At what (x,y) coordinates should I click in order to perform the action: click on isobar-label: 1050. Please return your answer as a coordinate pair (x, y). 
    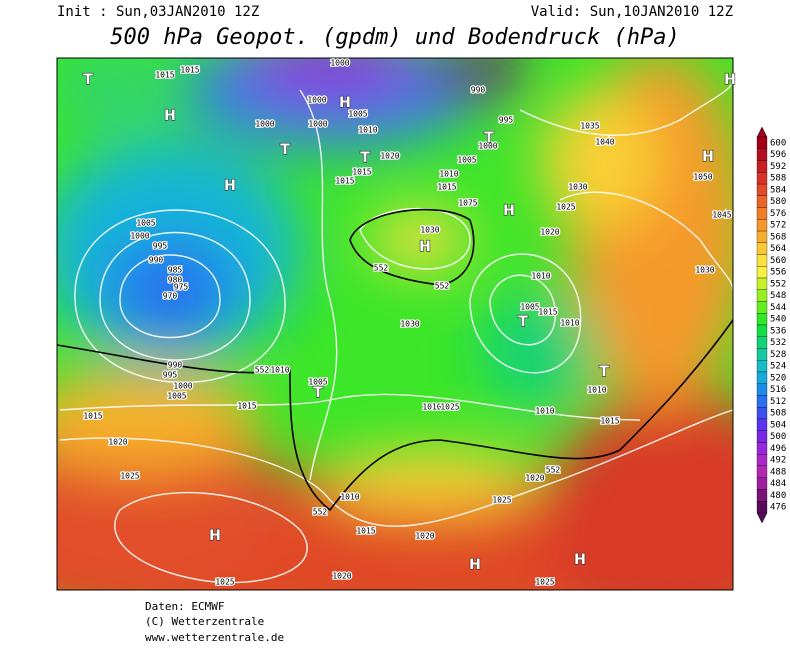
    Looking at the image, I should click on (702, 177).